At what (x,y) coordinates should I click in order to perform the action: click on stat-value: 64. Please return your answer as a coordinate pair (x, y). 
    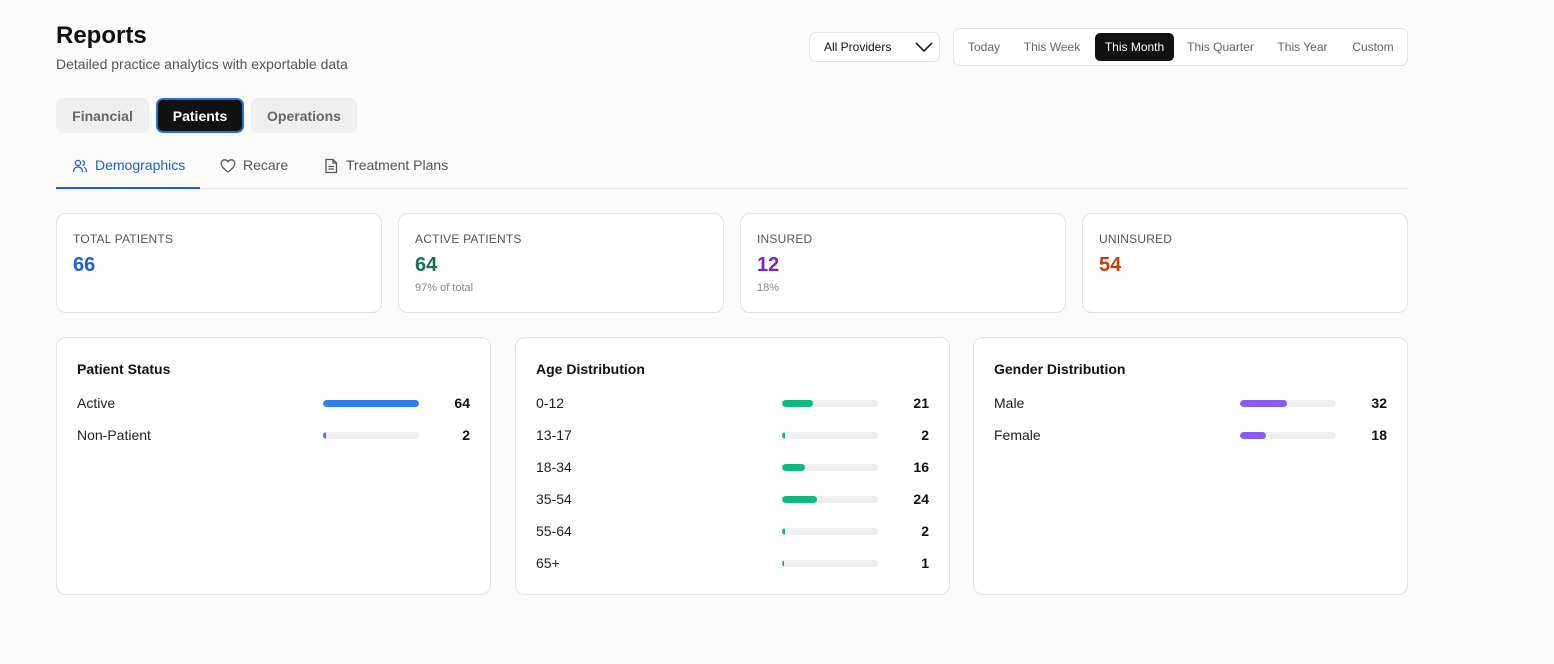
    Looking at the image, I should click on (426, 265).